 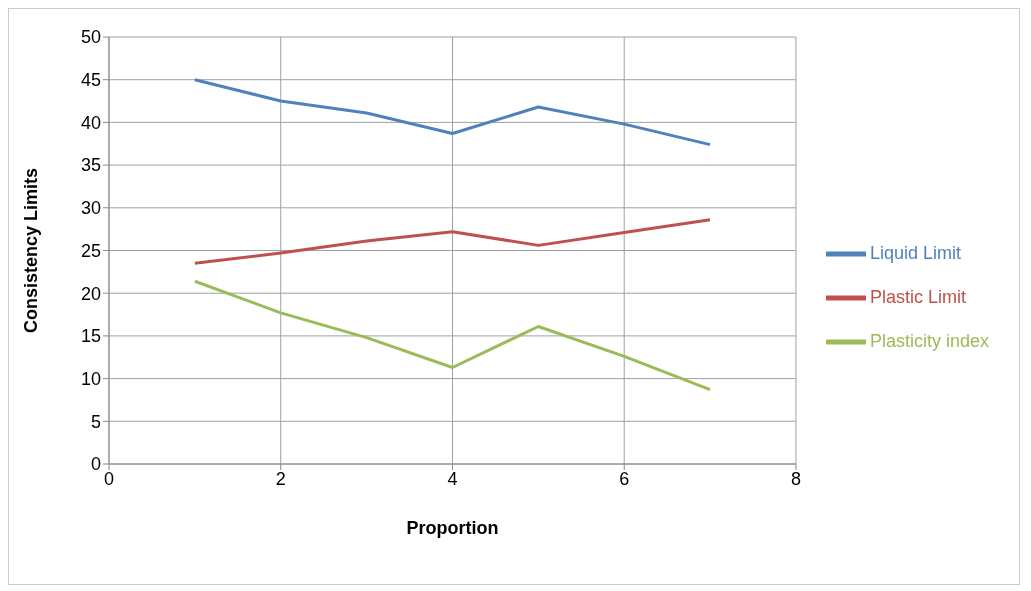 I want to click on y-tick-label: 30, so click(x=90, y=208).